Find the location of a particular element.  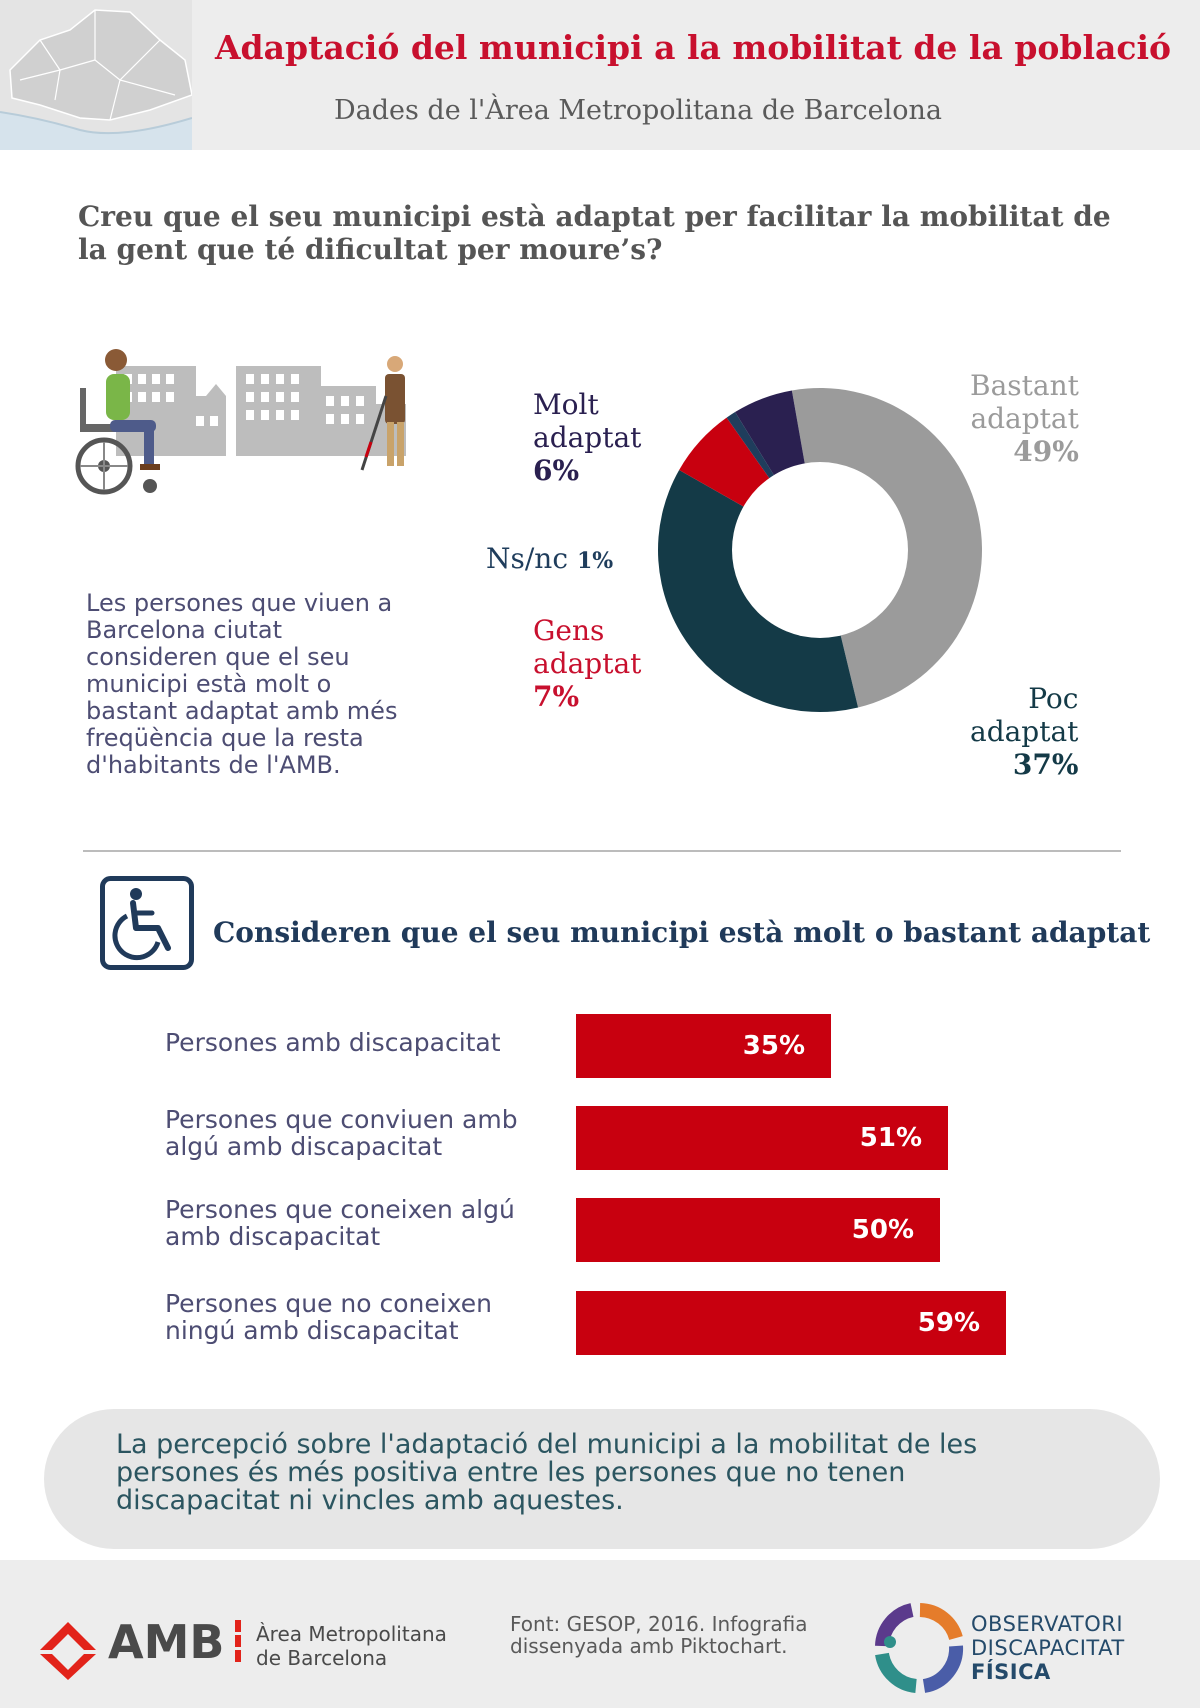

footer-bar is located at coordinates (600, 1634).